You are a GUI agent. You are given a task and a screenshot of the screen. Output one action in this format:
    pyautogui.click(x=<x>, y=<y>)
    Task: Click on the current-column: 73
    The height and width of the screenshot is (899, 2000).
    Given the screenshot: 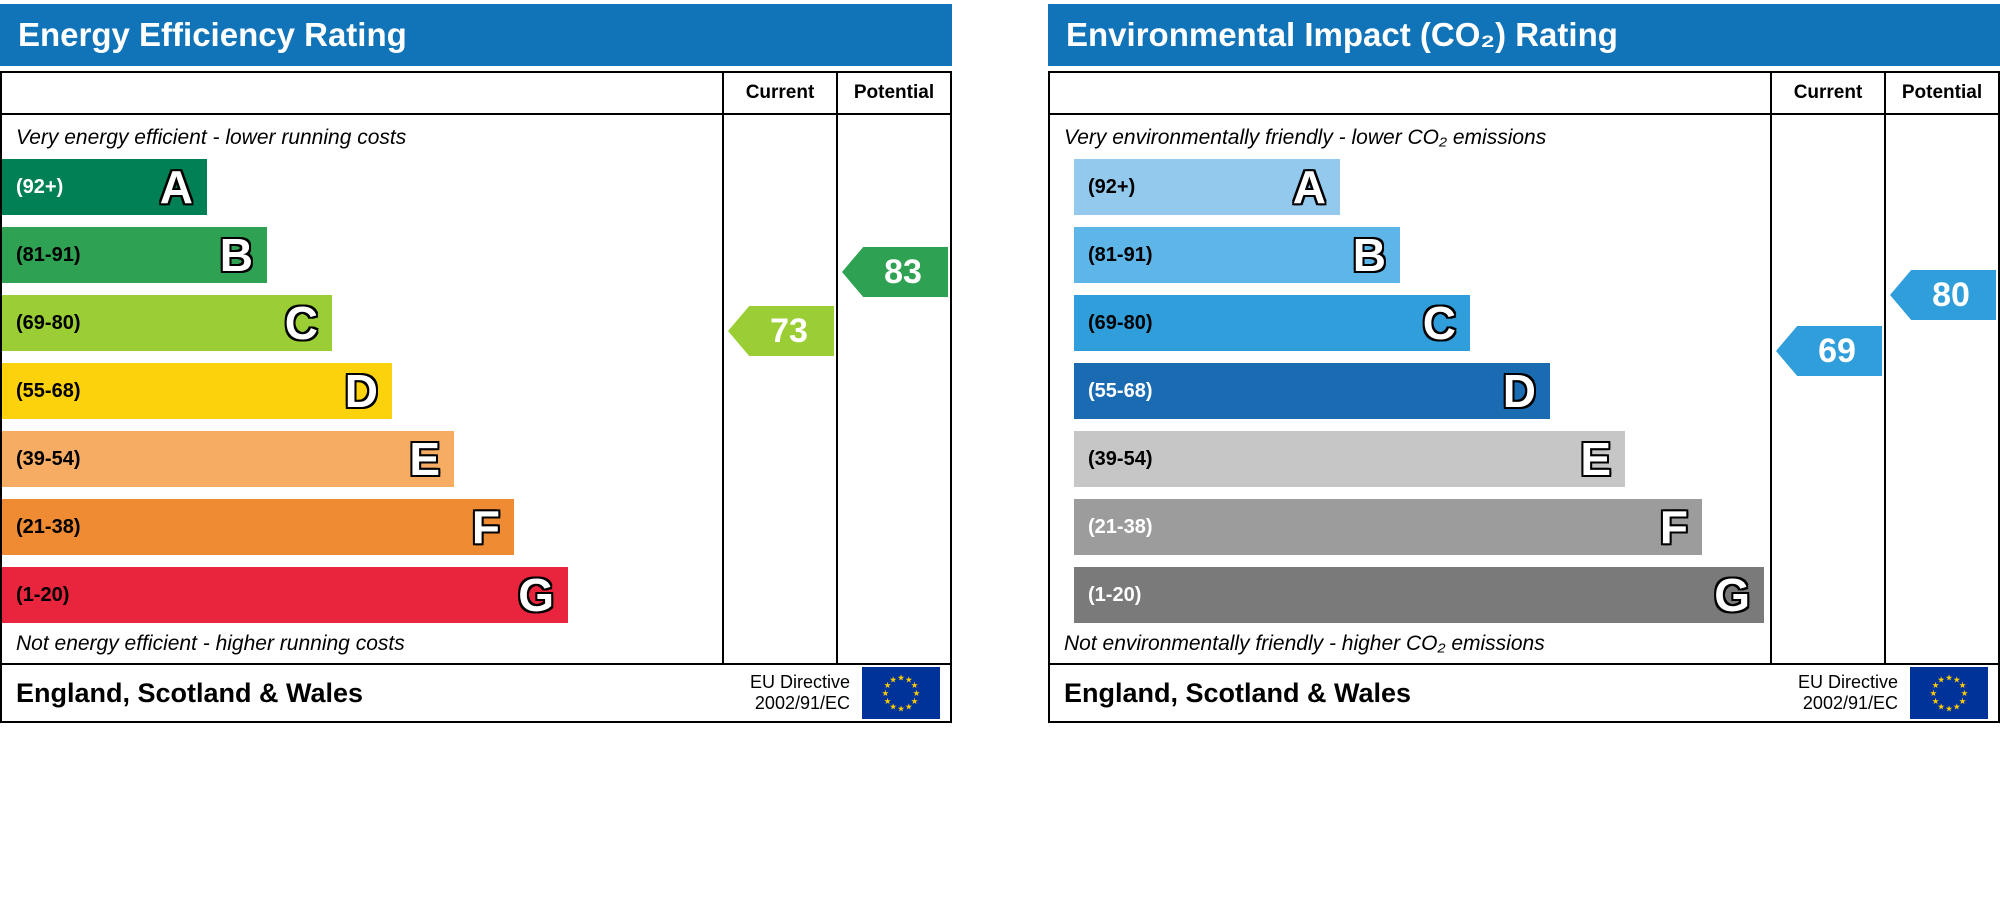 What is the action you would take?
    pyautogui.click(x=779, y=389)
    